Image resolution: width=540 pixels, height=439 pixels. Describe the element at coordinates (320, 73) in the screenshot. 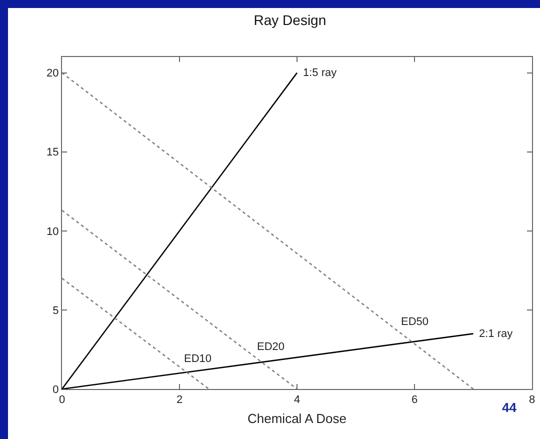

I see `series-label: 1:5 ray` at that location.